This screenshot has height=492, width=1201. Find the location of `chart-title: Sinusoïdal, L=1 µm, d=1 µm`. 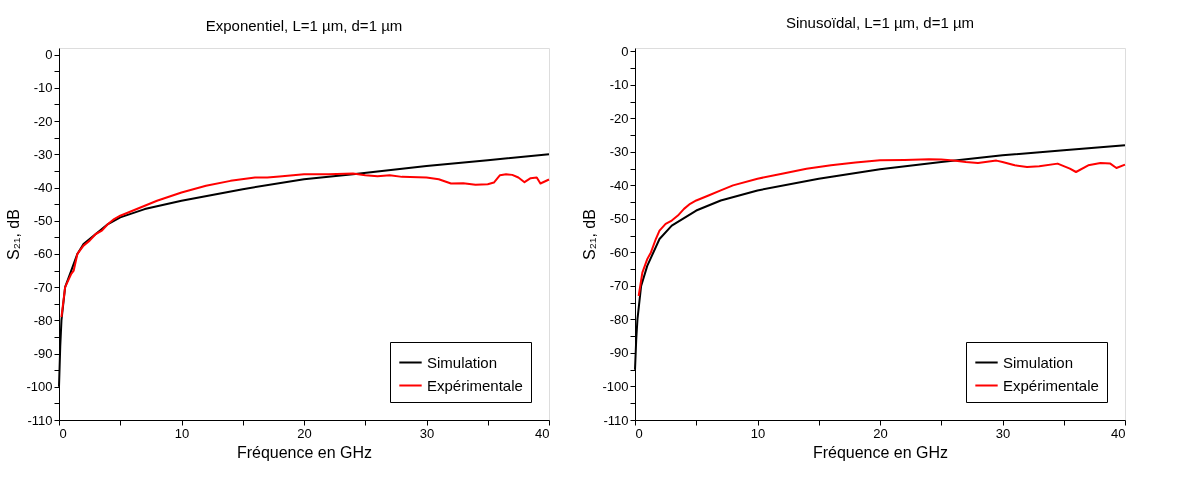

chart-title: Sinusoïdal, L=1 µm, d=1 µm is located at coordinates (880, 23).